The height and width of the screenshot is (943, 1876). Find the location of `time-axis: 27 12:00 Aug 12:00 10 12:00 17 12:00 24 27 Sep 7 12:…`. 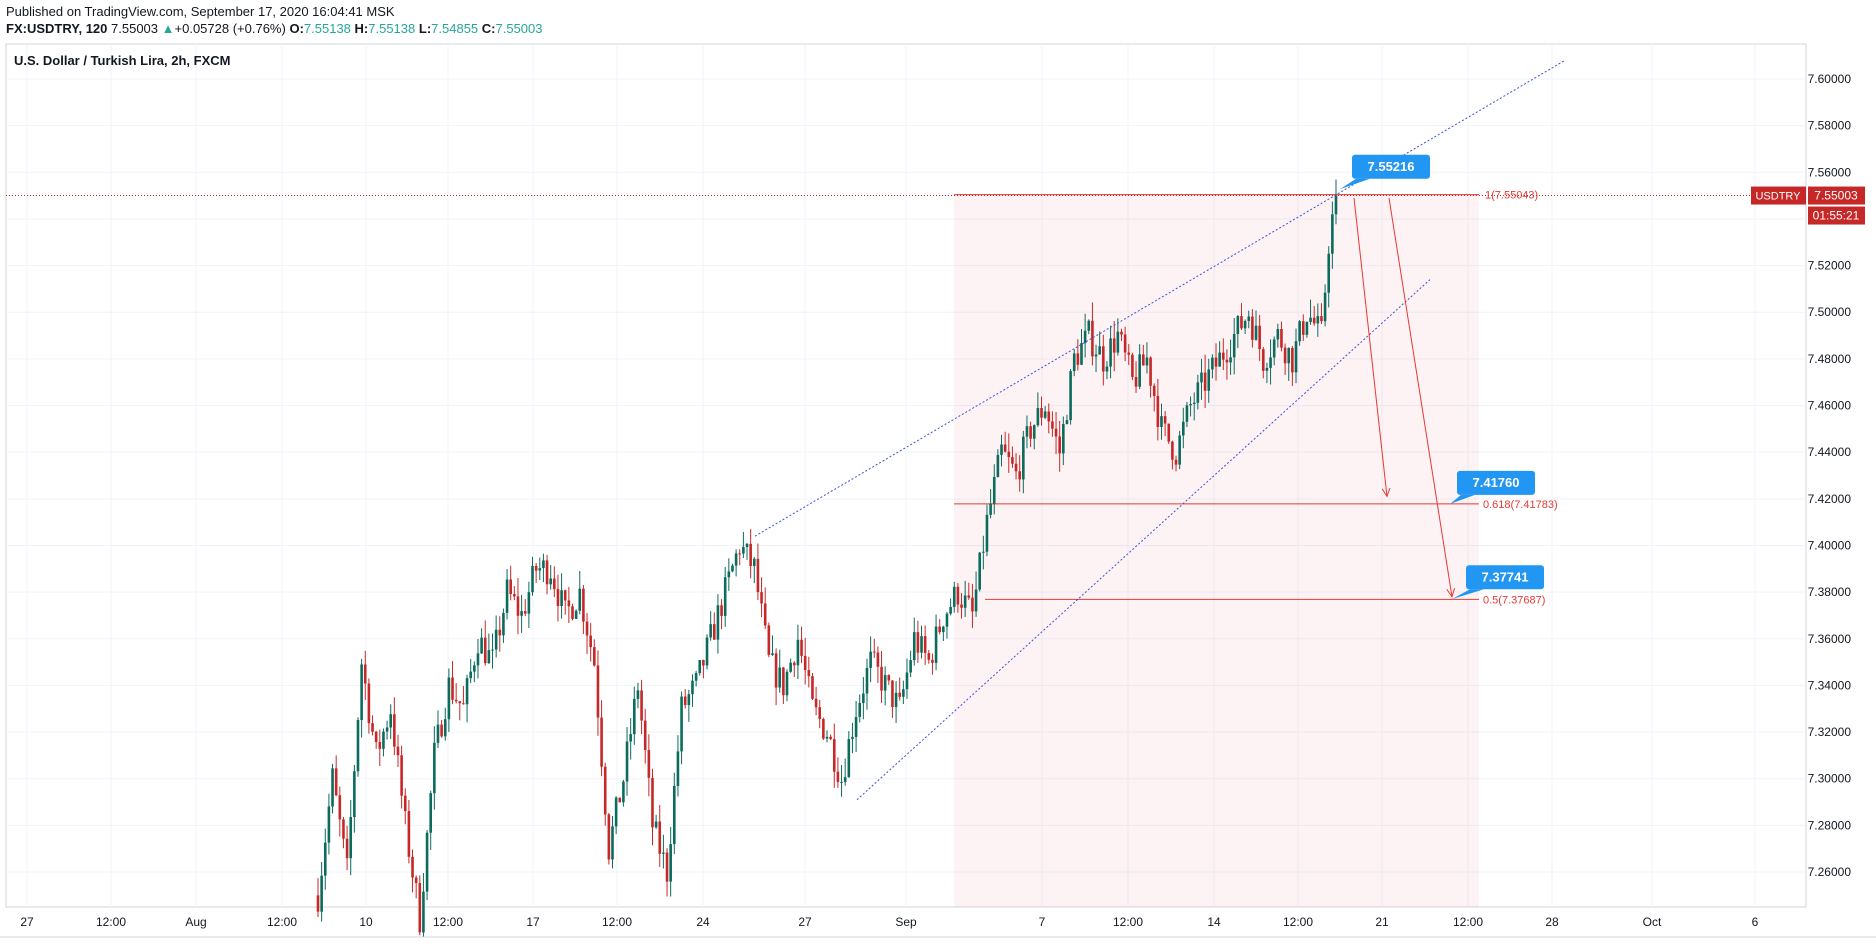

time-axis: 27 12:00 Aug 12:00 10 12:00 17 12:00 24 27 Sep 7 12:… is located at coordinates (889, 922).